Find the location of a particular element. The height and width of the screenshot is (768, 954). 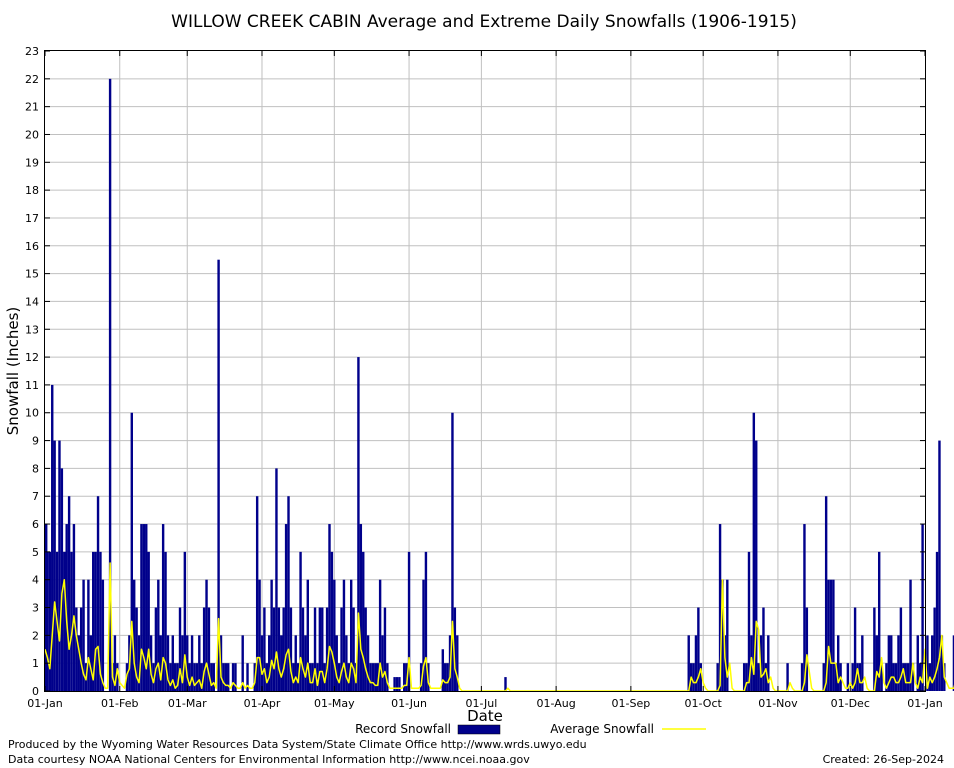

x-tick-label: 01-Aug is located at coordinates (556, 703).